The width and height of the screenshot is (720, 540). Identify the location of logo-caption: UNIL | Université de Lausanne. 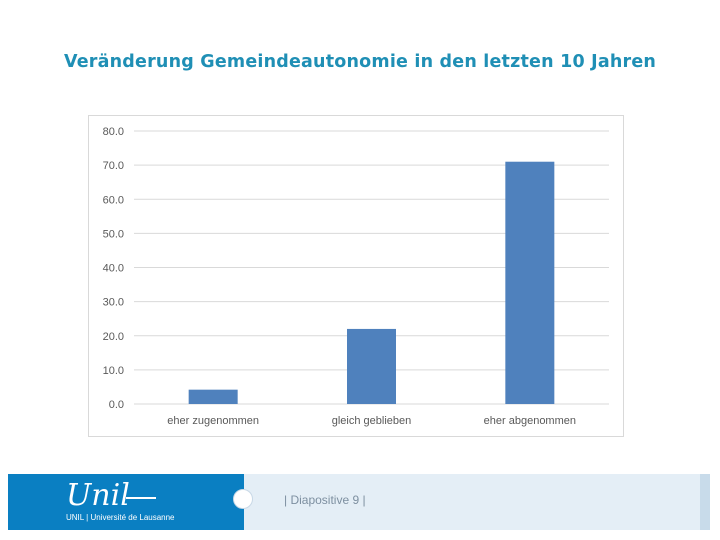
(120, 517).